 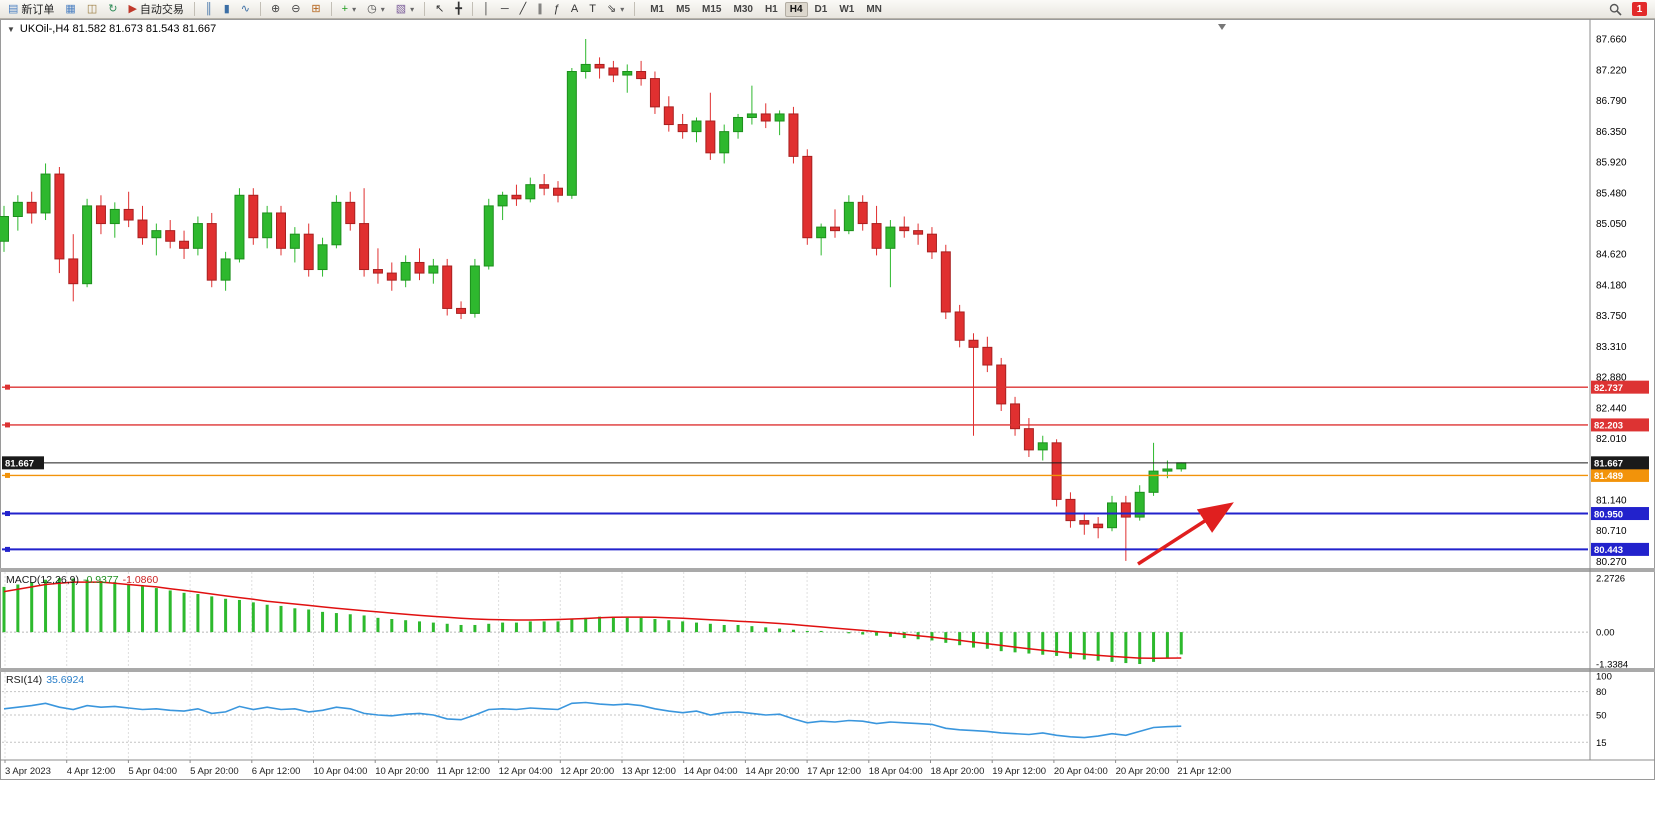 What do you see at coordinates (1185, 534) in the screenshot?
I see `trend-arrow` at bounding box center [1185, 534].